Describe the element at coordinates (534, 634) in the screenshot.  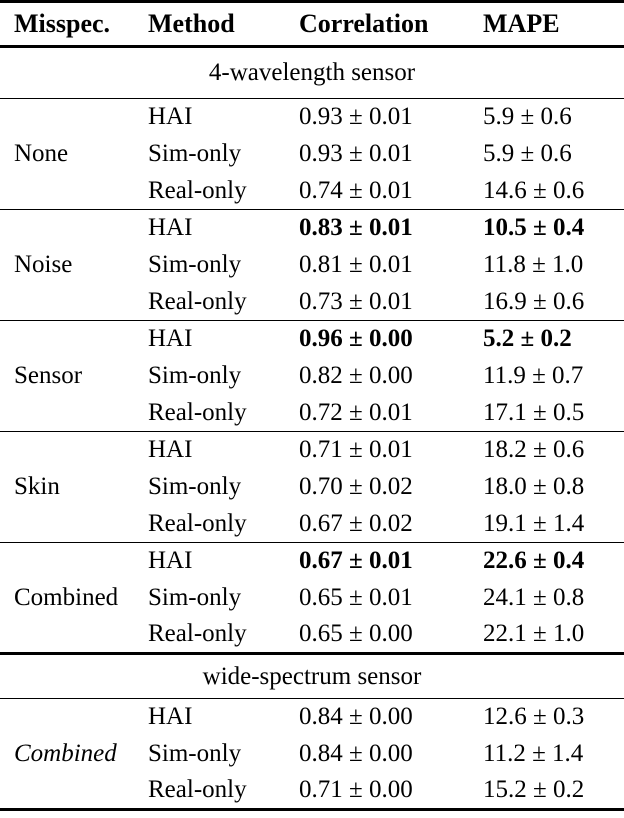
I see `mape-cell: 22.1 ± 1.0` at that location.